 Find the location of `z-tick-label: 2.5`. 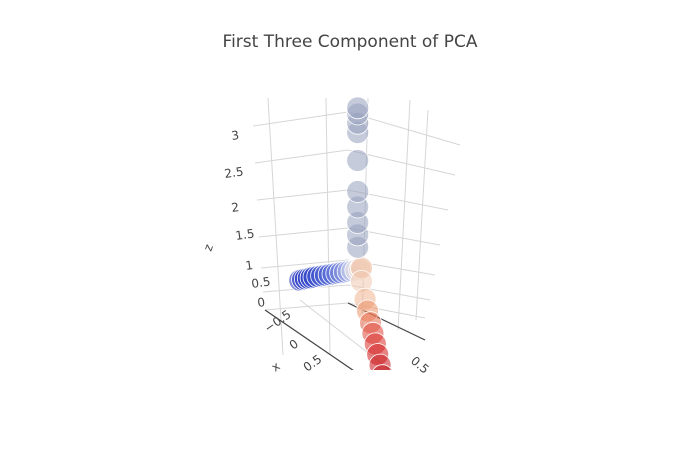

z-tick-label: 2.5 is located at coordinates (233, 172).